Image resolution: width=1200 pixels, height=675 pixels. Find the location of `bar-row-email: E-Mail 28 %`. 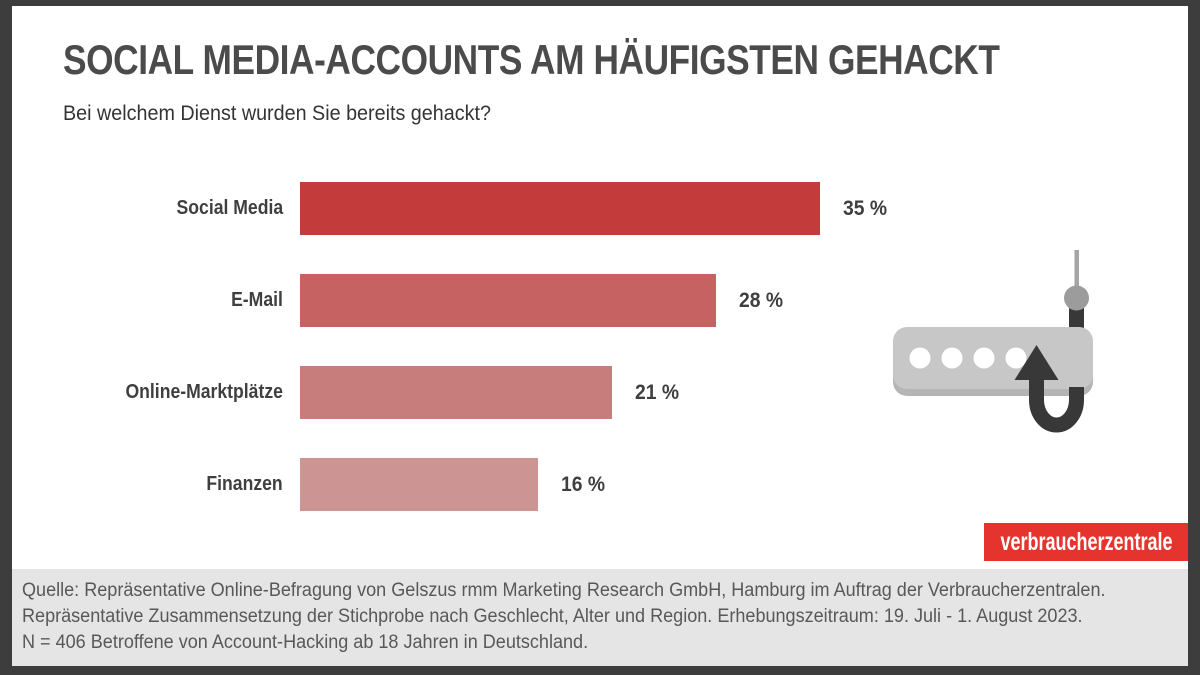

bar-row-email: E-Mail 28 % is located at coordinates (441, 300).